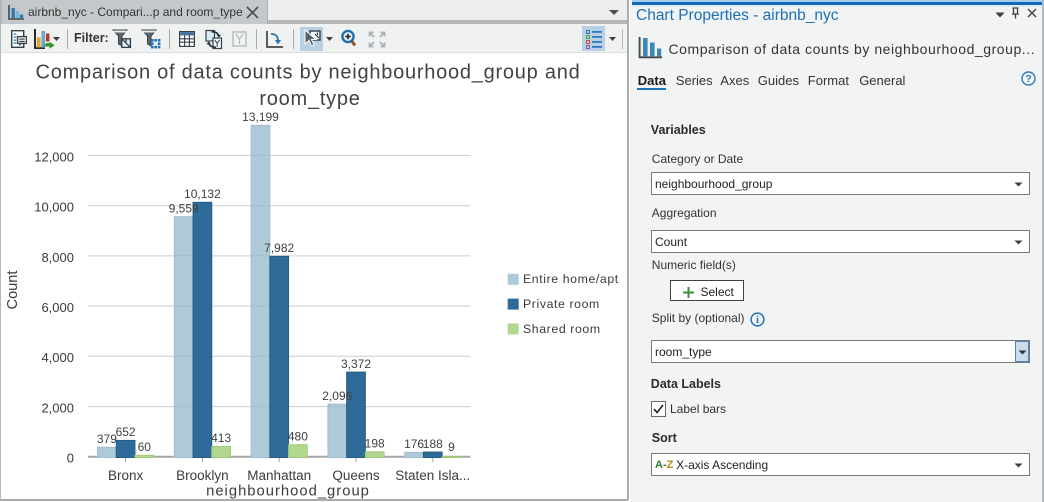 The width and height of the screenshot is (1044, 502). Describe the element at coordinates (375, 444) in the screenshot. I see `svg-text: 198` at that location.